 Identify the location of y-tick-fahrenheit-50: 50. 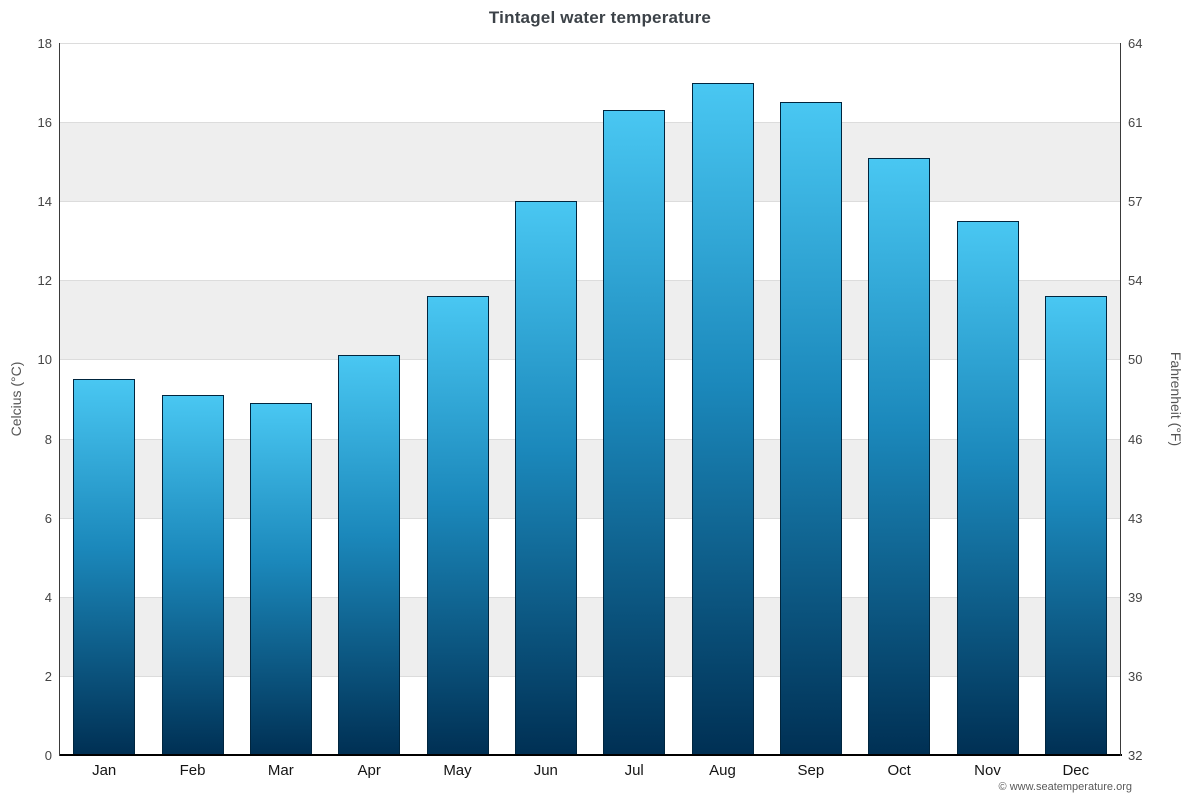
(1135, 360).